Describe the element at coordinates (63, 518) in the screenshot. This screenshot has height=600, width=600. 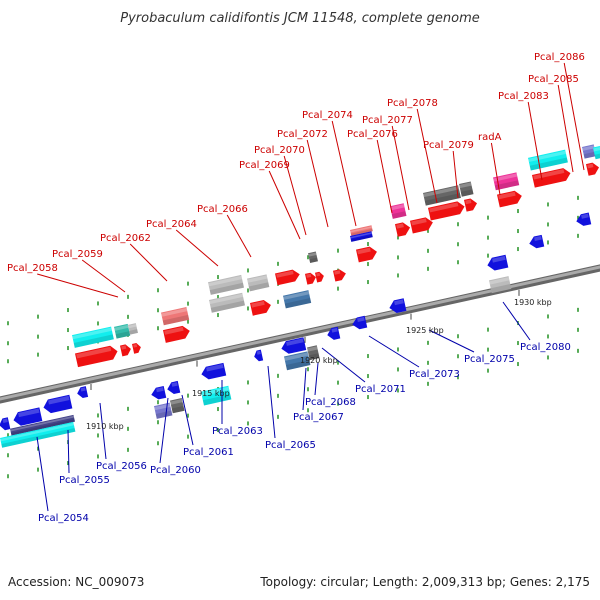
I see `bottom-gene-label: Pcal_2054` at that location.